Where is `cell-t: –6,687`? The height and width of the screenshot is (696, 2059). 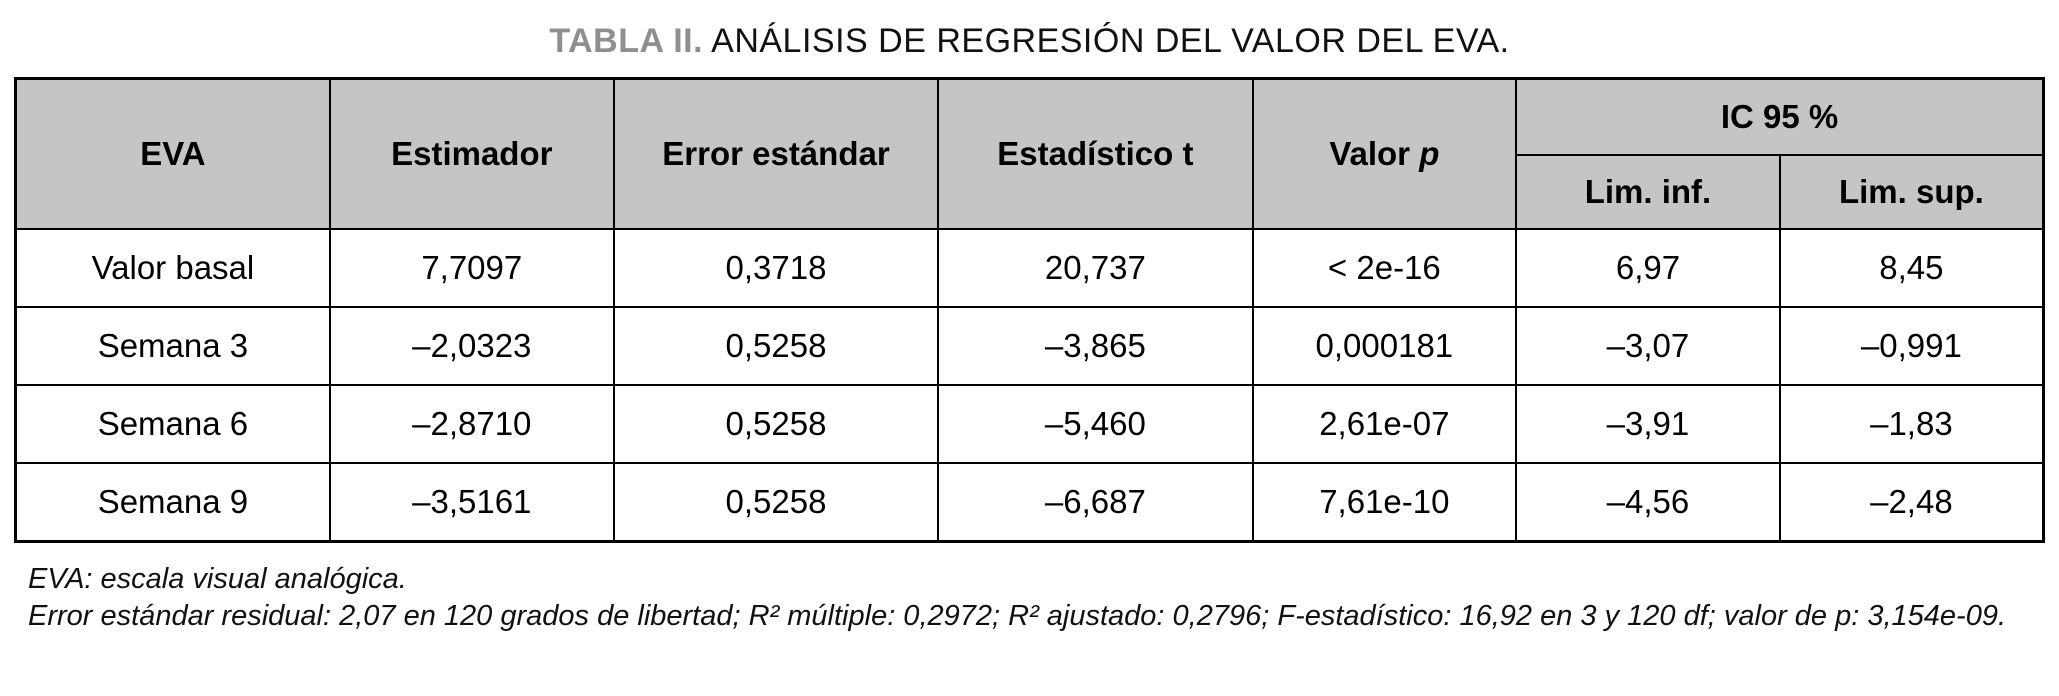 cell-t: –6,687 is located at coordinates (1095, 502).